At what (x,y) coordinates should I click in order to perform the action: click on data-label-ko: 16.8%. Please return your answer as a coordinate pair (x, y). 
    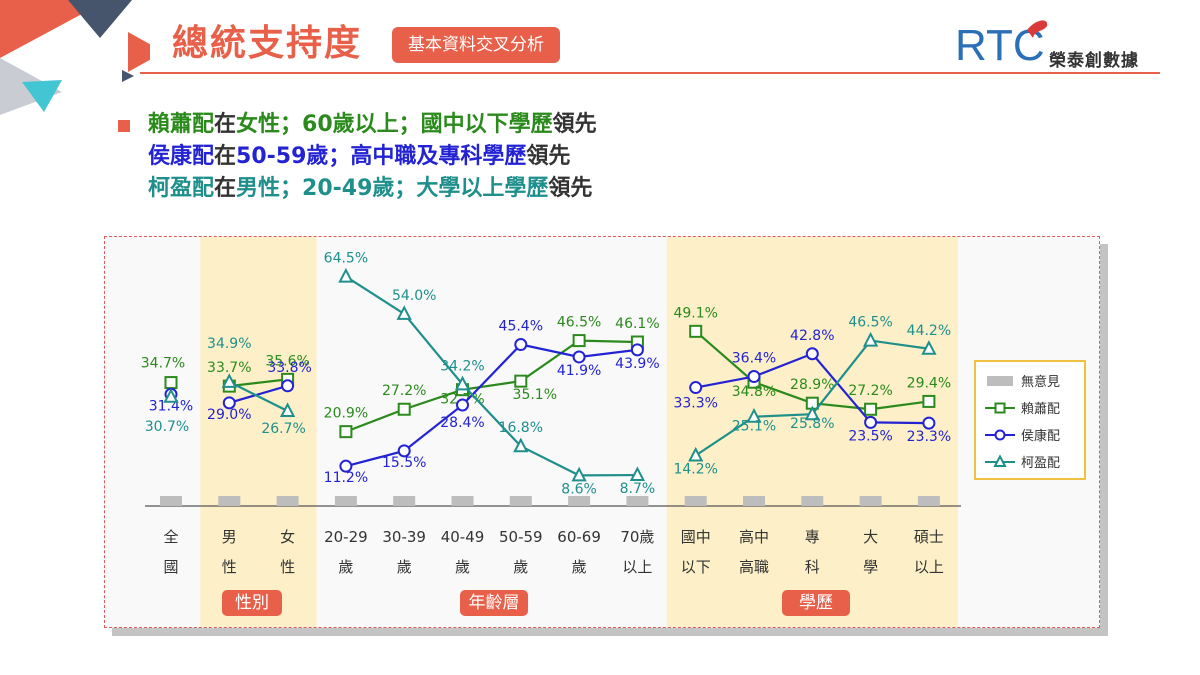
    Looking at the image, I should click on (521, 428).